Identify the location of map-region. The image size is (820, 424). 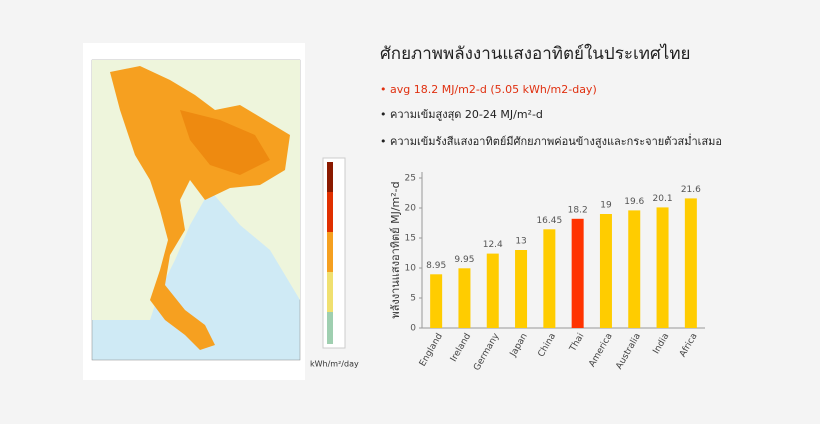
(225, 142).